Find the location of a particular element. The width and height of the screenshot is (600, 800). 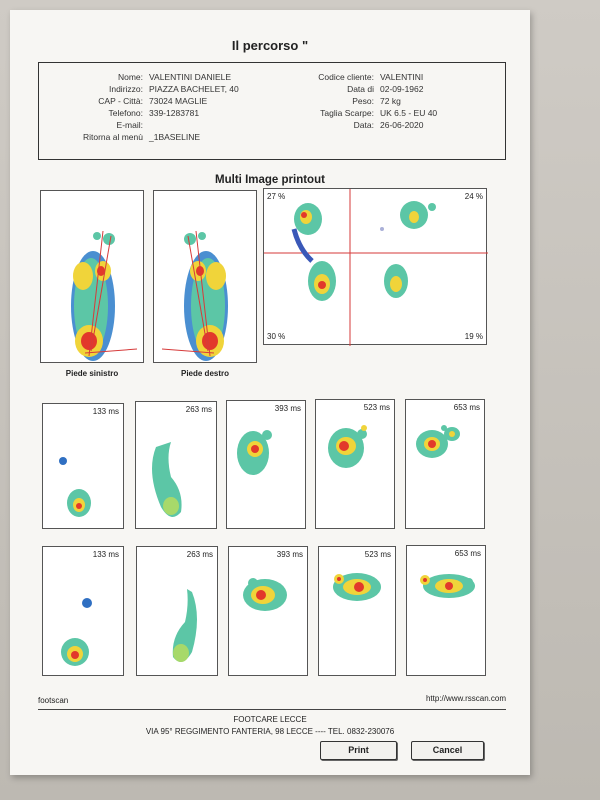

date-value: 26-06-2020 is located at coordinates (402, 125).